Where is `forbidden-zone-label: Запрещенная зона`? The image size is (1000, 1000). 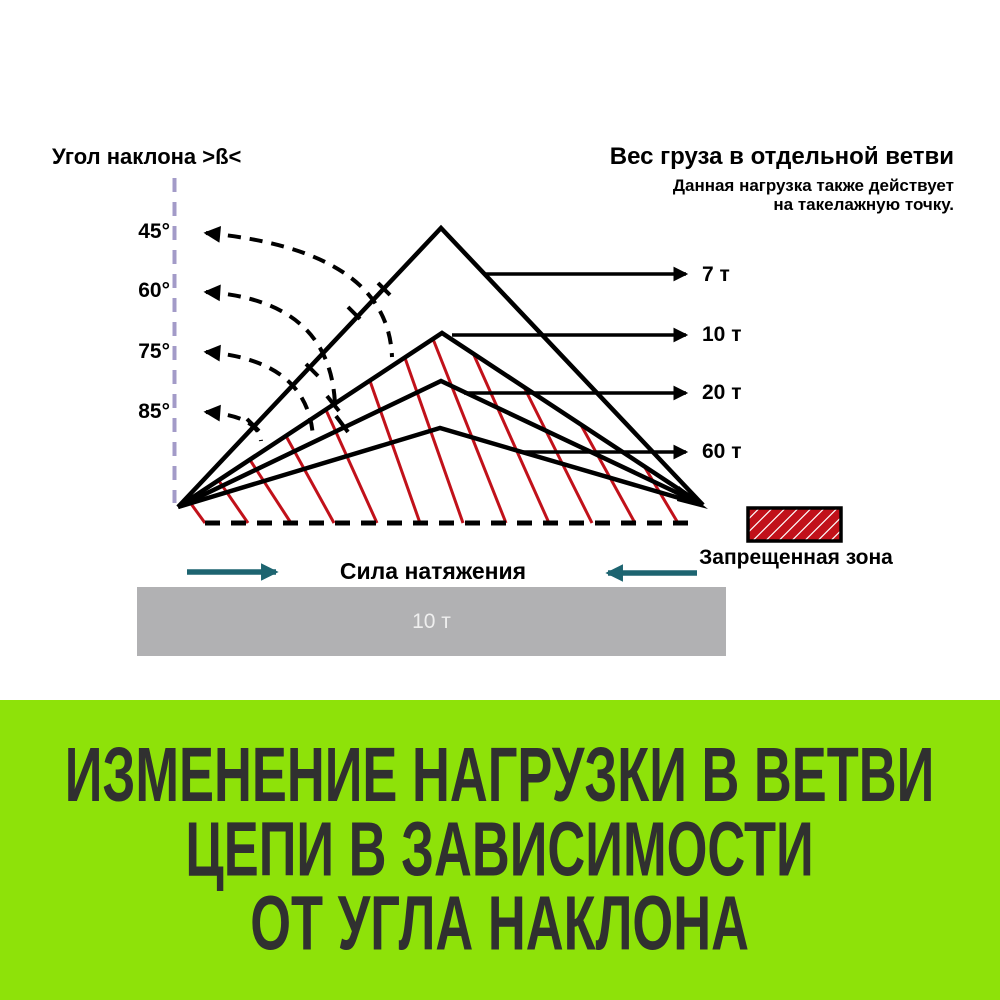
forbidden-zone-label: Запрещенная зона is located at coordinates (796, 557).